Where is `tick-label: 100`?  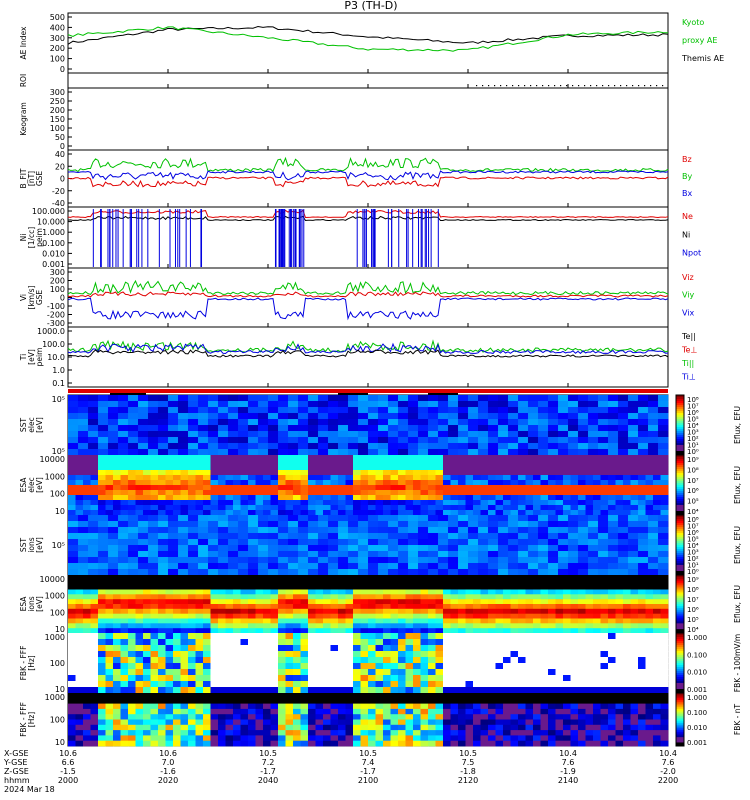
tick-label: 100 is located at coordinates (57, 128).